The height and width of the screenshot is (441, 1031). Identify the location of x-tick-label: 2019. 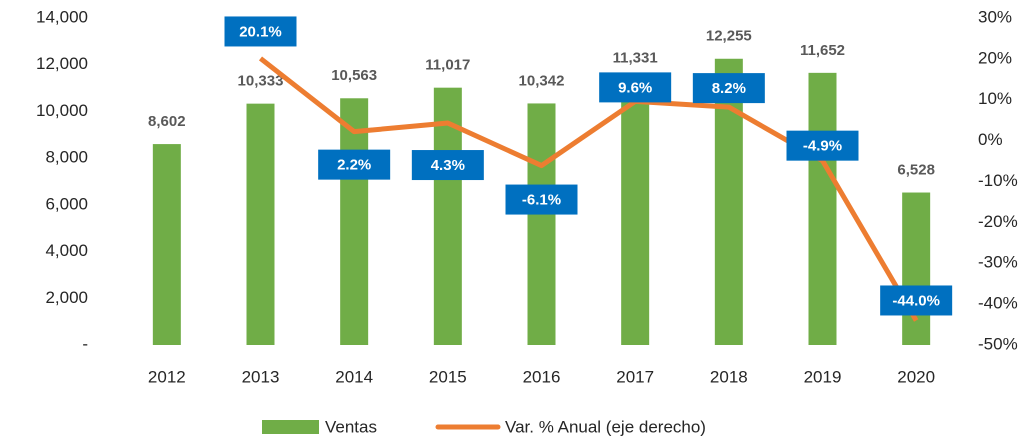
(823, 376).